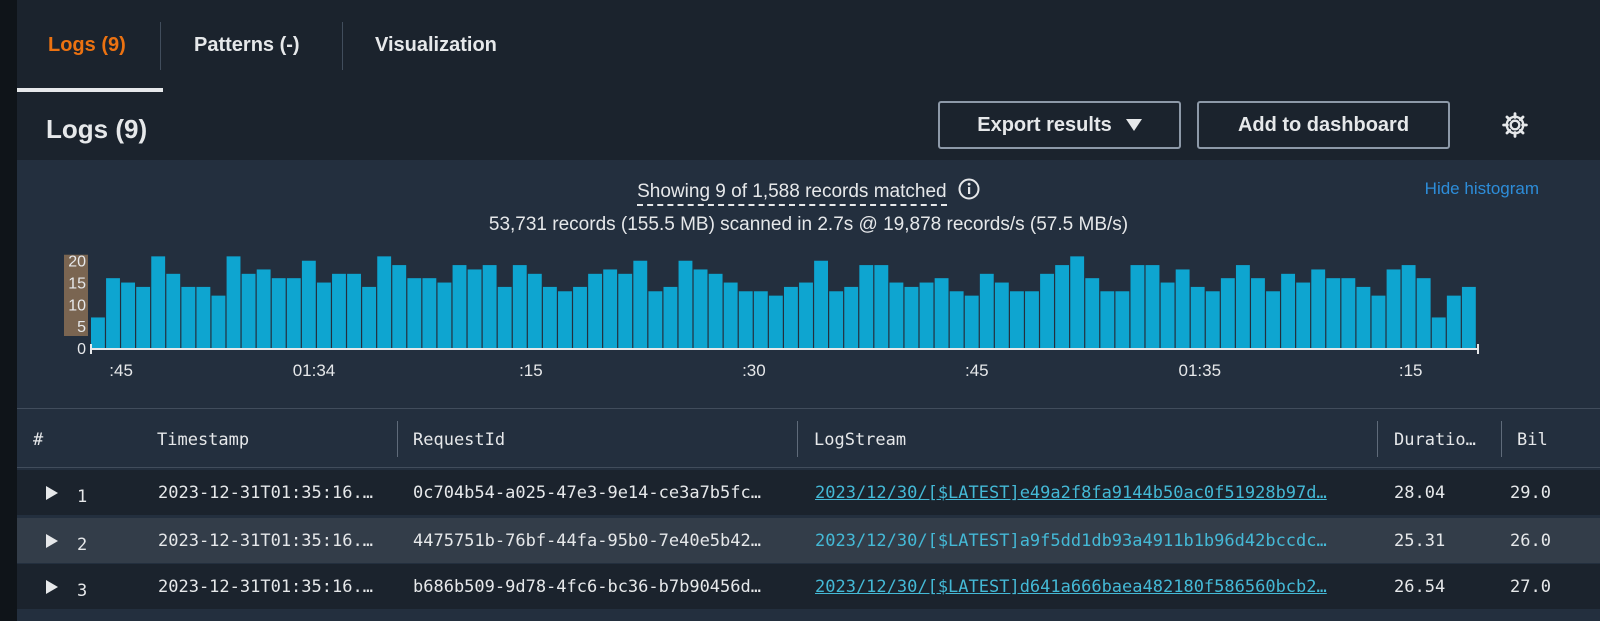 The image size is (1600, 621). What do you see at coordinates (459, 440) in the screenshot?
I see `column-header-requestid: RequestId` at bounding box center [459, 440].